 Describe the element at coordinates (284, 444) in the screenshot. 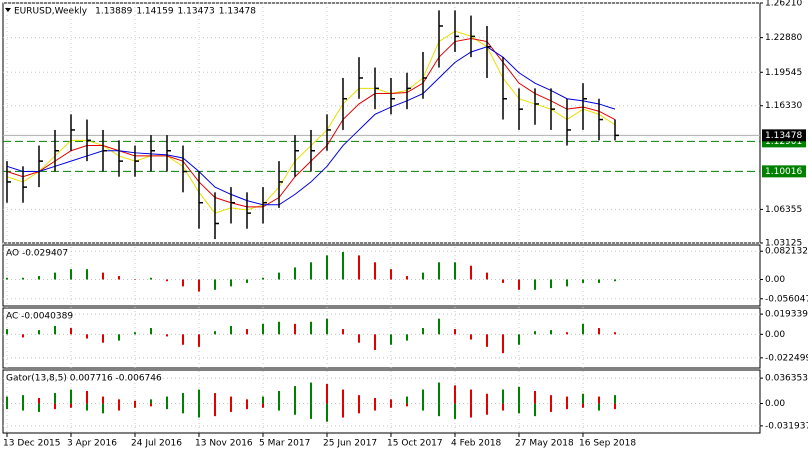

I see `x-tick-label: 5 Mar 2017` at that location.